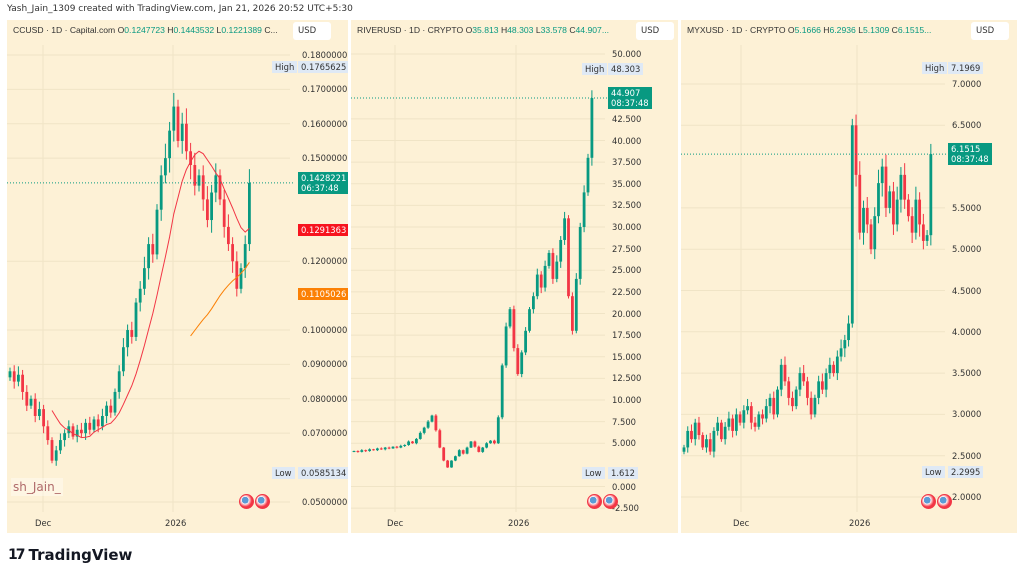 This screenshot has height=576, width=1024. I want to click on last-price-tag: 0.1428221 06:37:48, so click(323, 182).